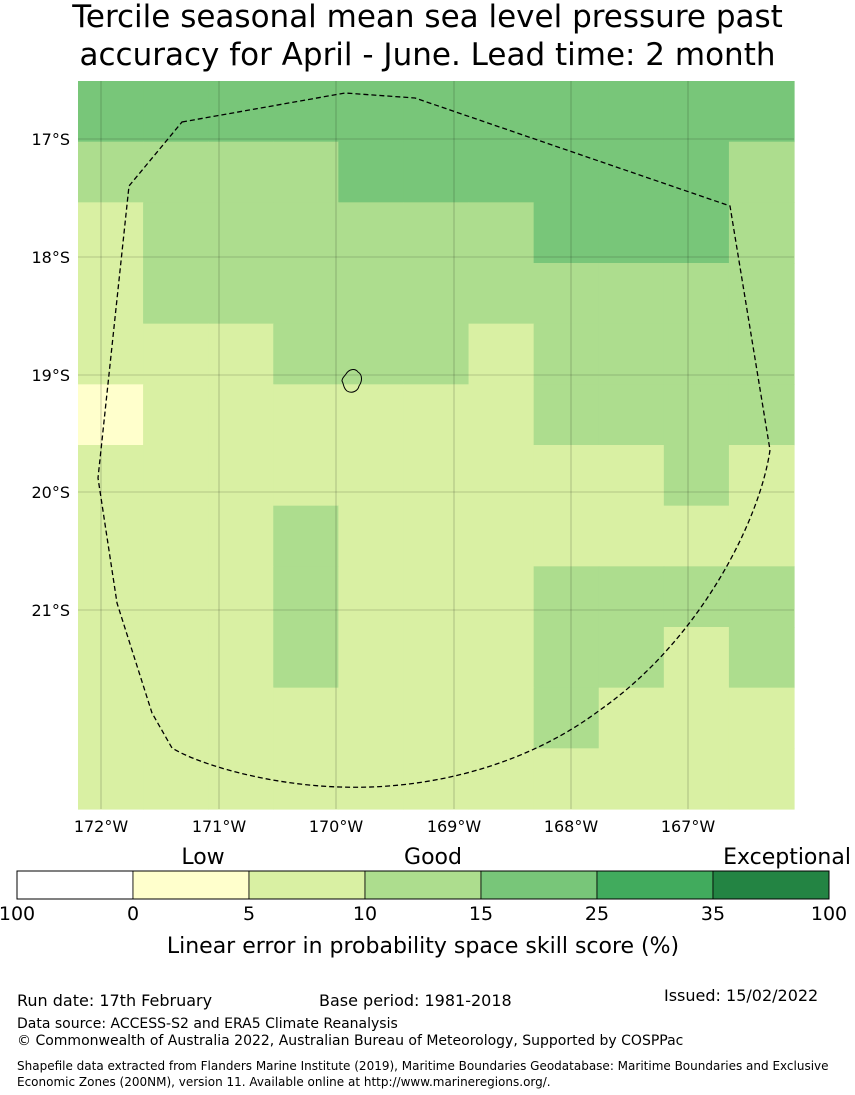  Describe the element at coordinates (115, 1000) in the screenshot. I see `run-date: Run date: 17th February` at that location.